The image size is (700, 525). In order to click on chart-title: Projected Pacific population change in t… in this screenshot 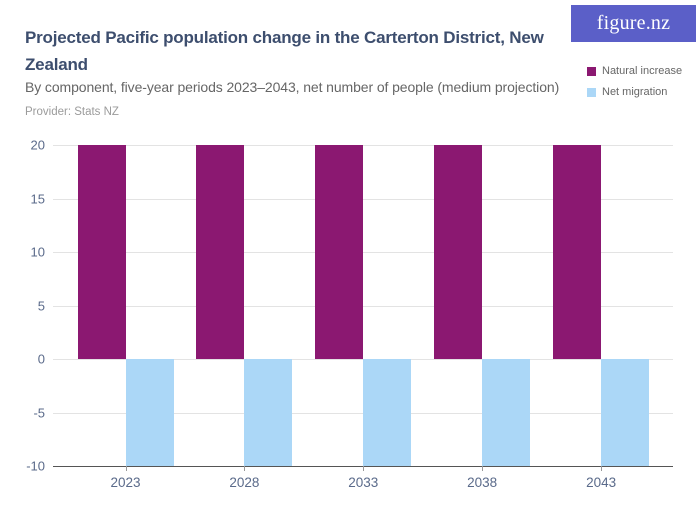, I will do `click(284, 51)`.